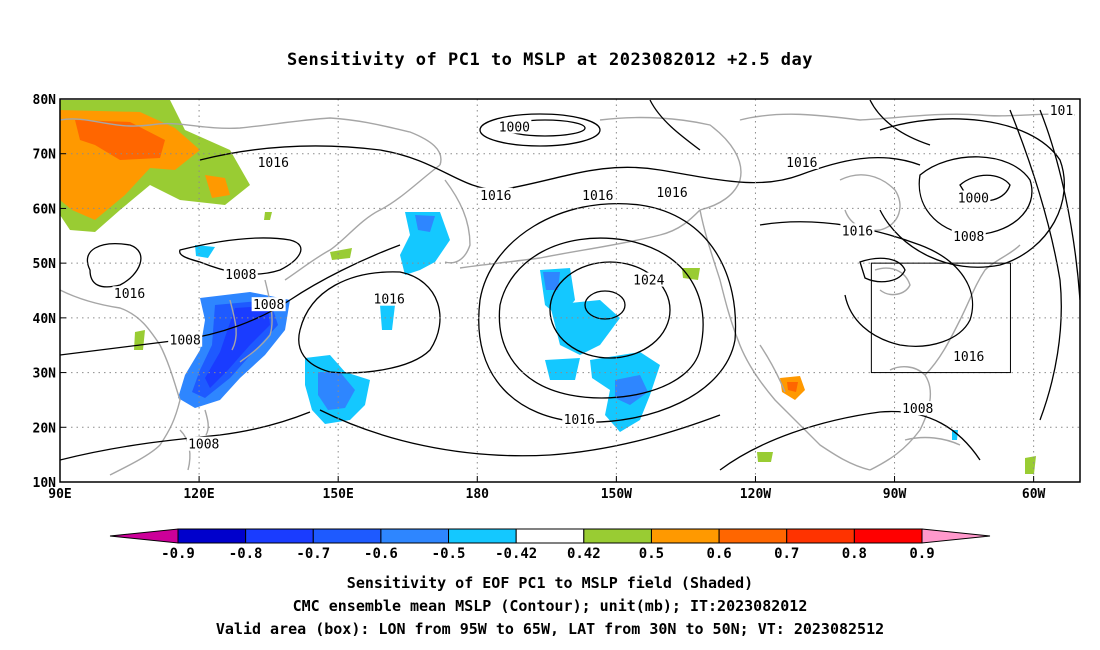  Describe the element at coordinates (892, 281) in the screenshot. I see `coast-greatlakes` at that location.